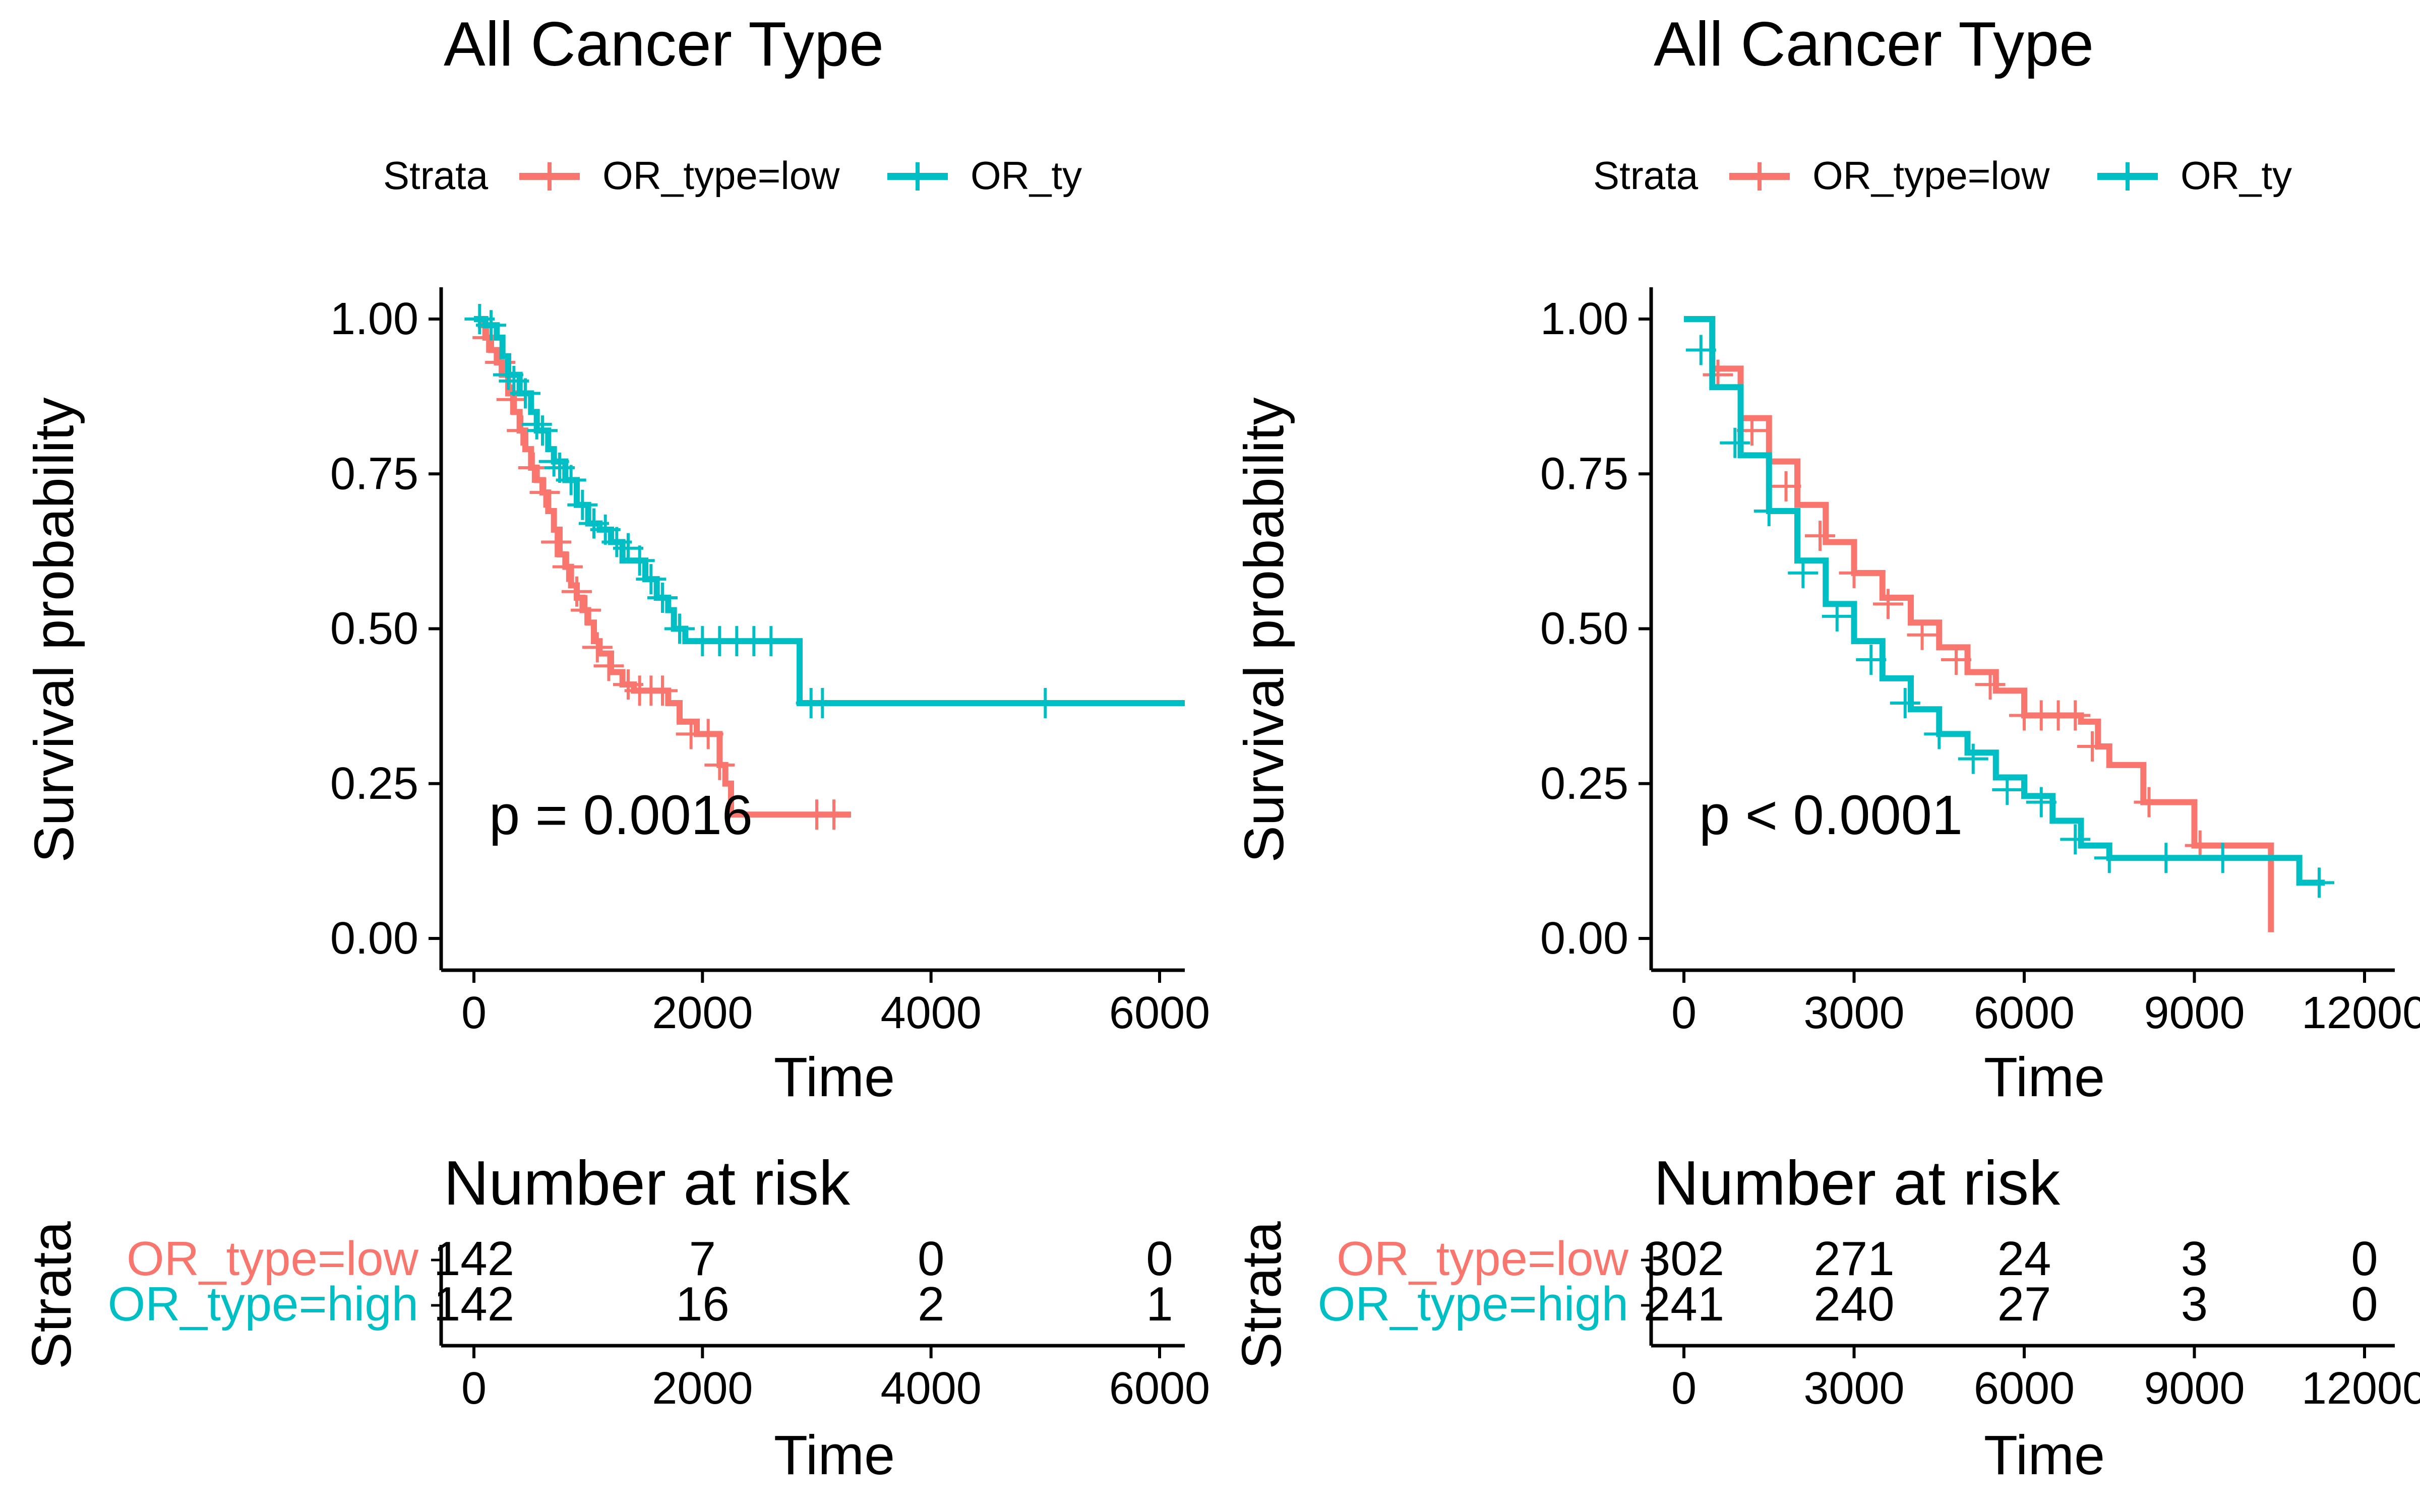 Image resolution: width=2420 pixels, height=1512 pixels. I want to click on series-low, so click(1979, 624).